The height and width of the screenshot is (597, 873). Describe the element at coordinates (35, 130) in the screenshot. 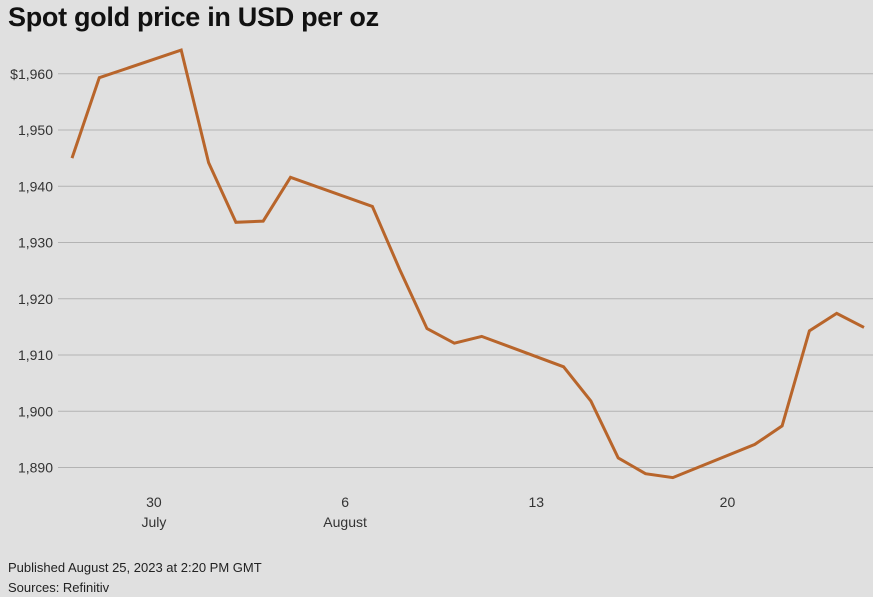

I see `y-tick-label-1: 1,950` at that location.